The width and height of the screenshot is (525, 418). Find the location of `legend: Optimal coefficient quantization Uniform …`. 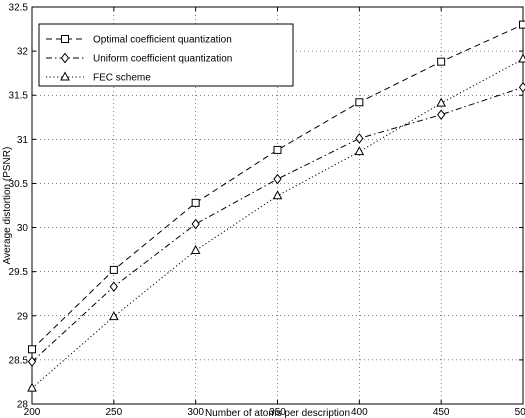

legend: Optimal coefficient quantization Uniform … is located at coordinates (166, 55).